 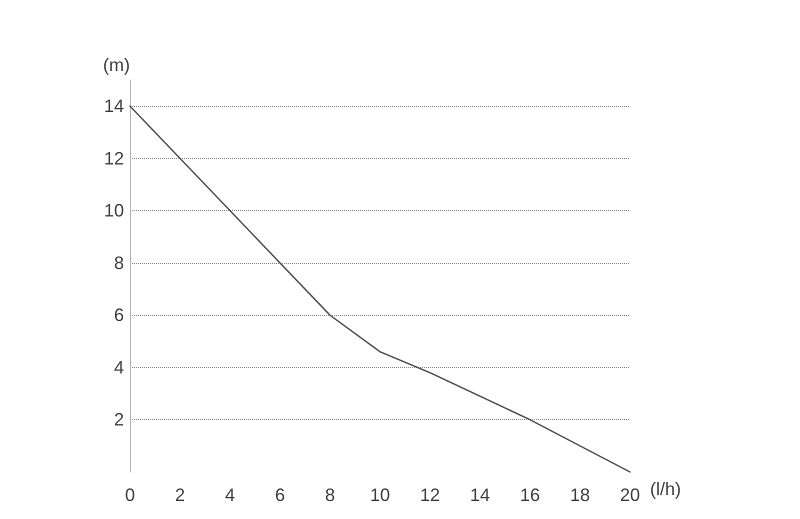 I want to click on x-tick-label: 18, so click(x=580, y=495).